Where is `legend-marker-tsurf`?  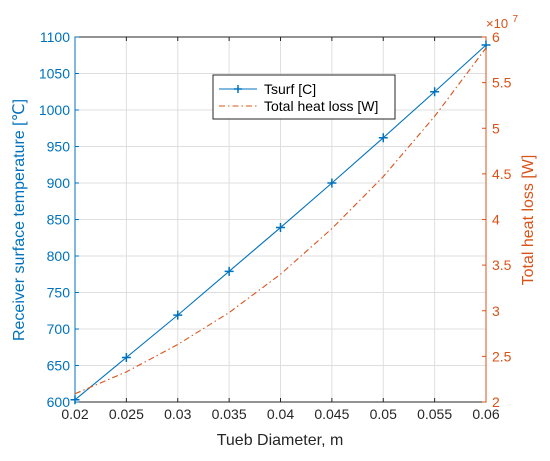
legend-marker-tsurf is located at coordinates (238, 89).